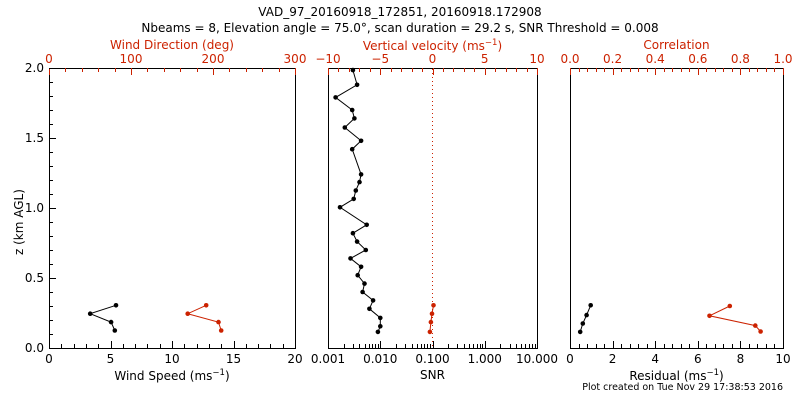 The width and height of the screenshot is (800, 400). Describe the element at coordinates (328, 359) in the screenshot. I see `panel-snr-bottom-tick-0: 0.001` at that location.